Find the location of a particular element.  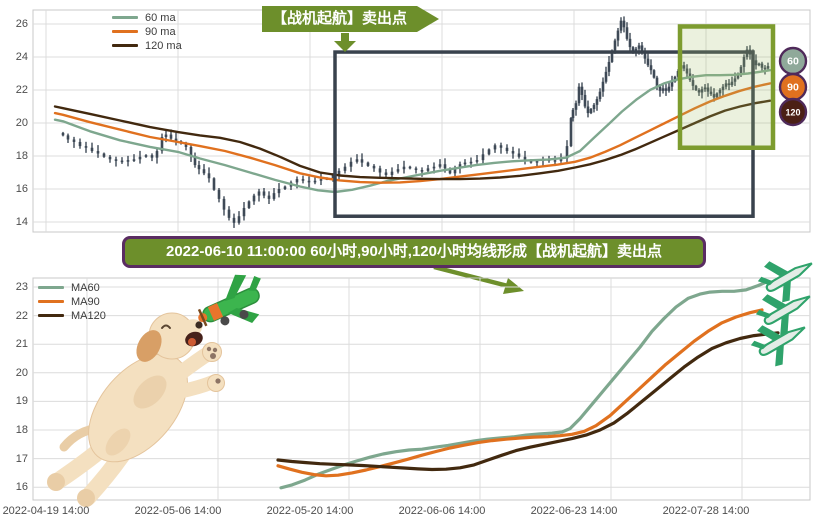

bottom-chart-ytick: 21 is located at coordinates (21, 344).